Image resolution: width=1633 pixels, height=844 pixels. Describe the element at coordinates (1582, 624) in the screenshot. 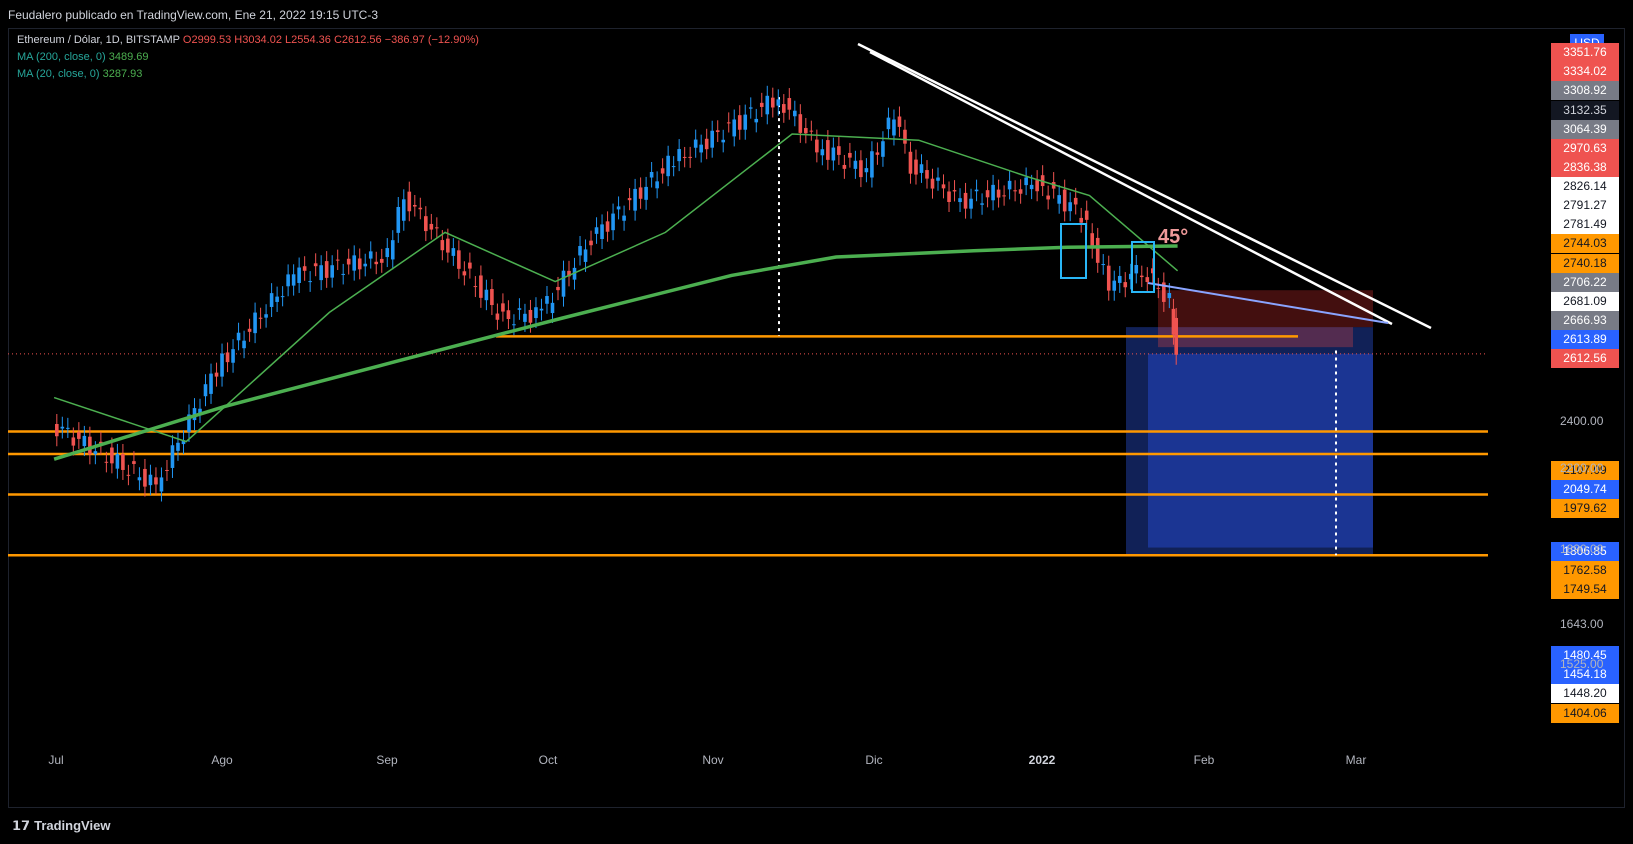

I see `price-axis-tick: 1643.00` at that location.